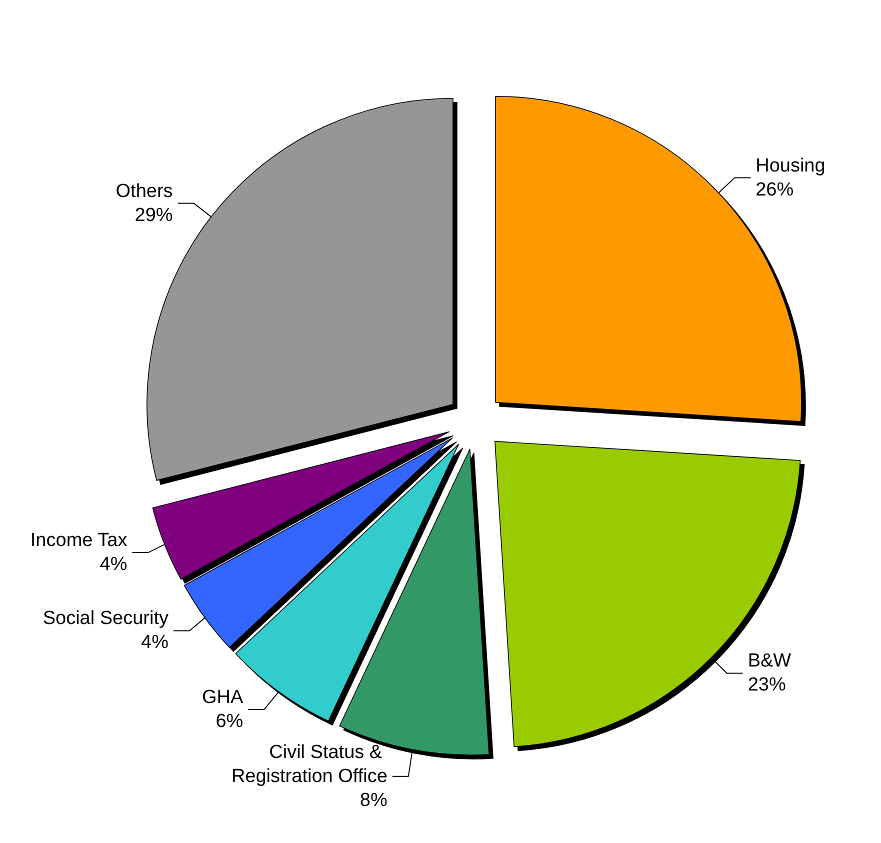 Image resolution: width=881 pixels, height=843 pixels. I want to click on data-label: 6%, so click(230, 721).